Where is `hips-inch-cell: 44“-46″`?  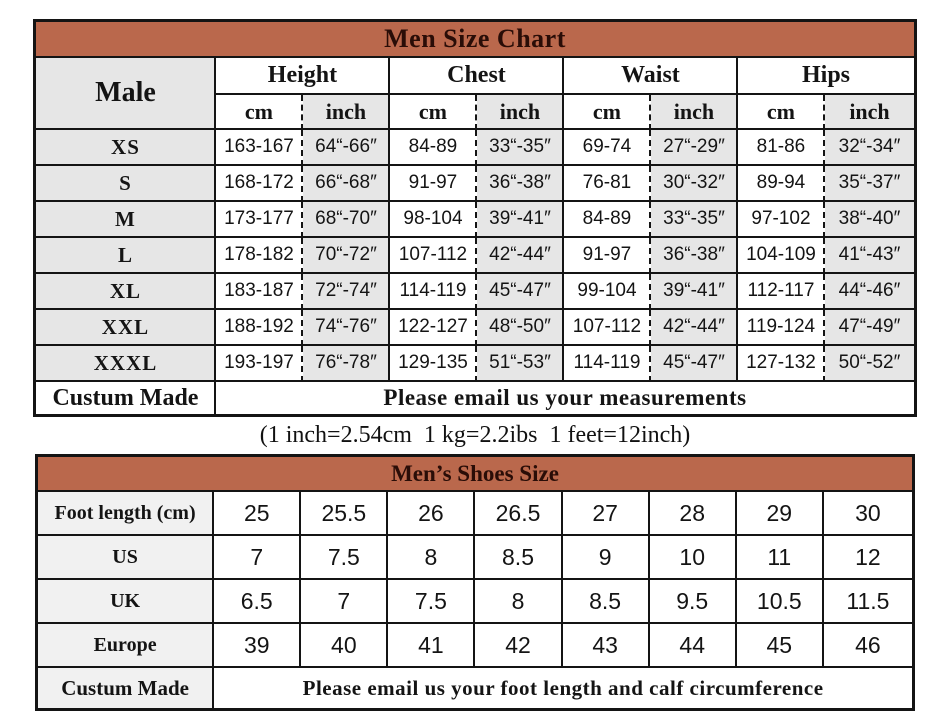
hips-inch-cell: 44“-46″ is located at coordinates (869, 292).